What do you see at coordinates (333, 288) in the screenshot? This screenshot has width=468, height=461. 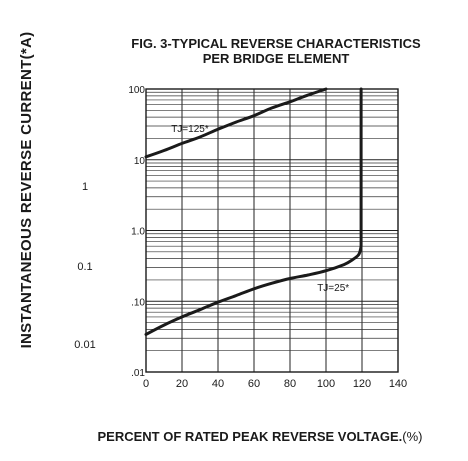 I see `series-label-tj25: TJ=25*` at bounding box center [333, 288].